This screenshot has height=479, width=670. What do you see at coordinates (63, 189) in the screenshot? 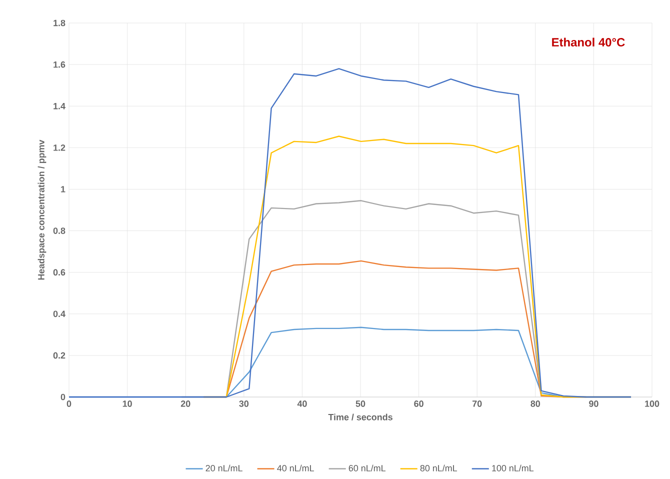
I see `y-tick-label: 1` at bounding box center [63, 189].